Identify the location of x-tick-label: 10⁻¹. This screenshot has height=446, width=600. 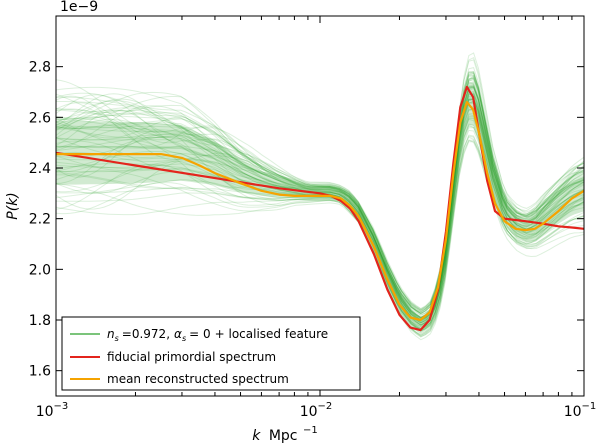
(580, 410).